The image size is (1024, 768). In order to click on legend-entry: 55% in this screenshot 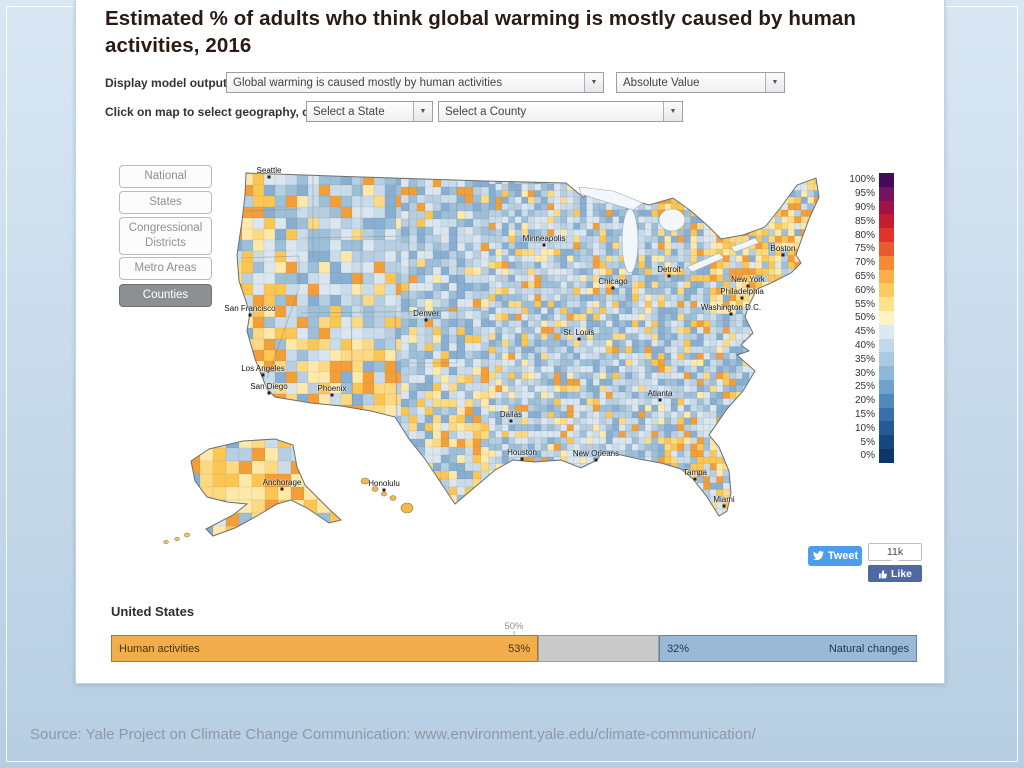, I will do `click(866, 304)`.